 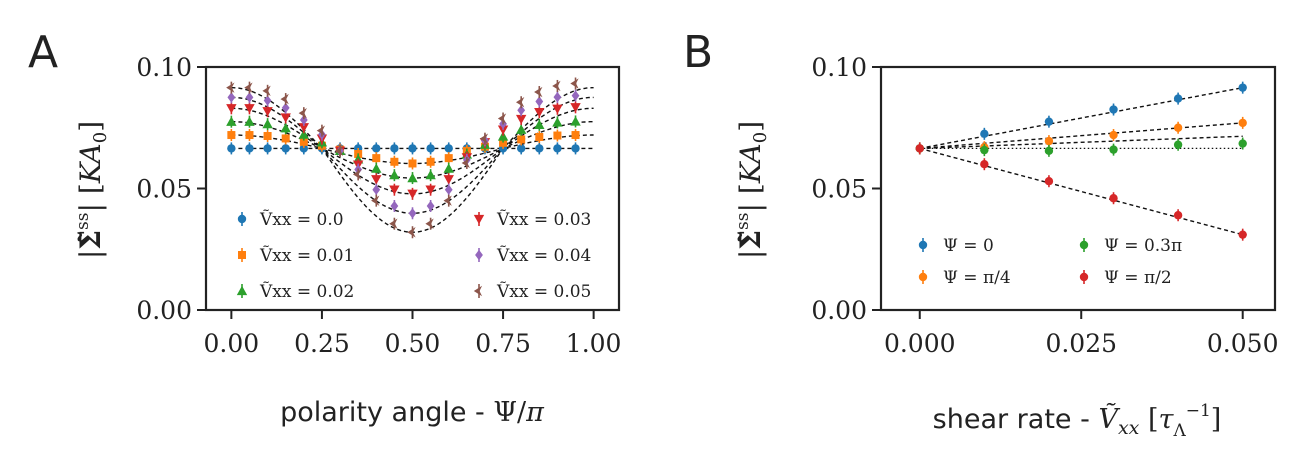 I want to click on x-tick-label: 0.000, so click(x=920, y=343).